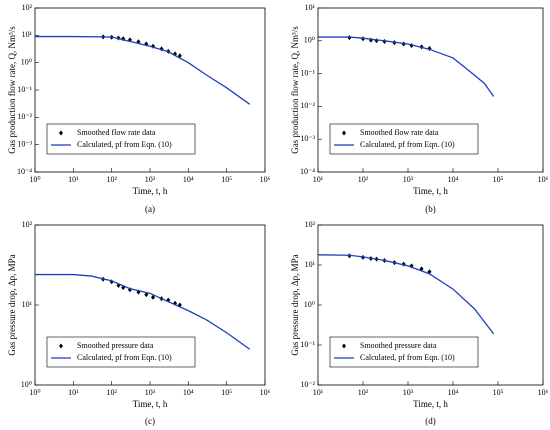  What do you see at coordinates (430, 209) in the screenshot?
I see `caption: (b)` at bounding box center [430, 209].